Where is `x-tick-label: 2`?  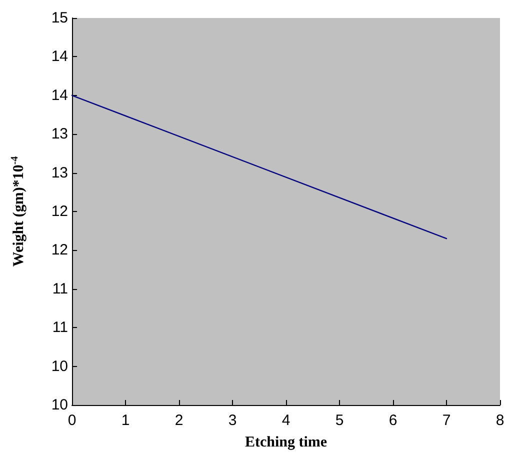 x-tick-label: 2 is located at coordinates (179, 420).